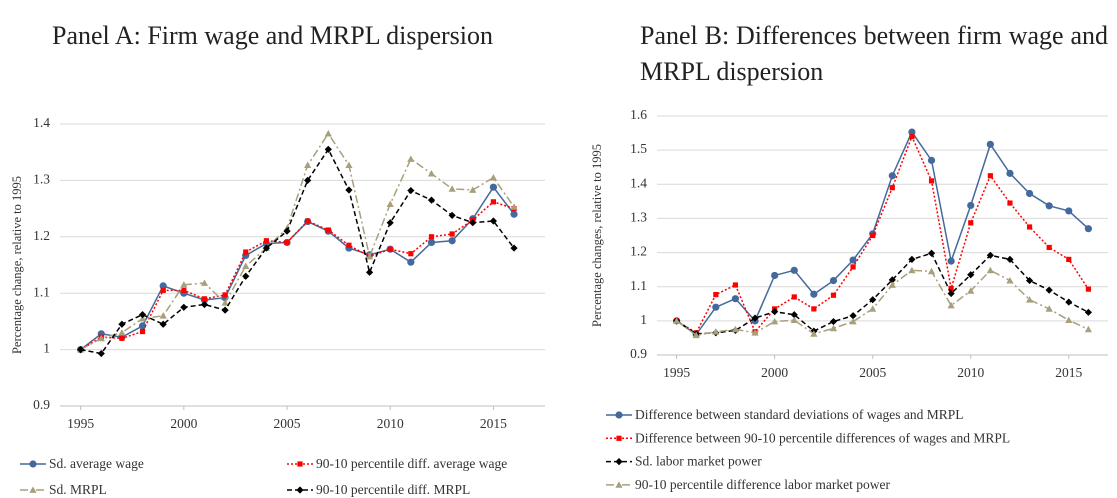 Image resolution: width=1117 pixels, height=498 pixels. What do you see at coordinates (390, 423) in the screenshot?
I see `x-tick-label: 2010` at bounding box center [390, 423].